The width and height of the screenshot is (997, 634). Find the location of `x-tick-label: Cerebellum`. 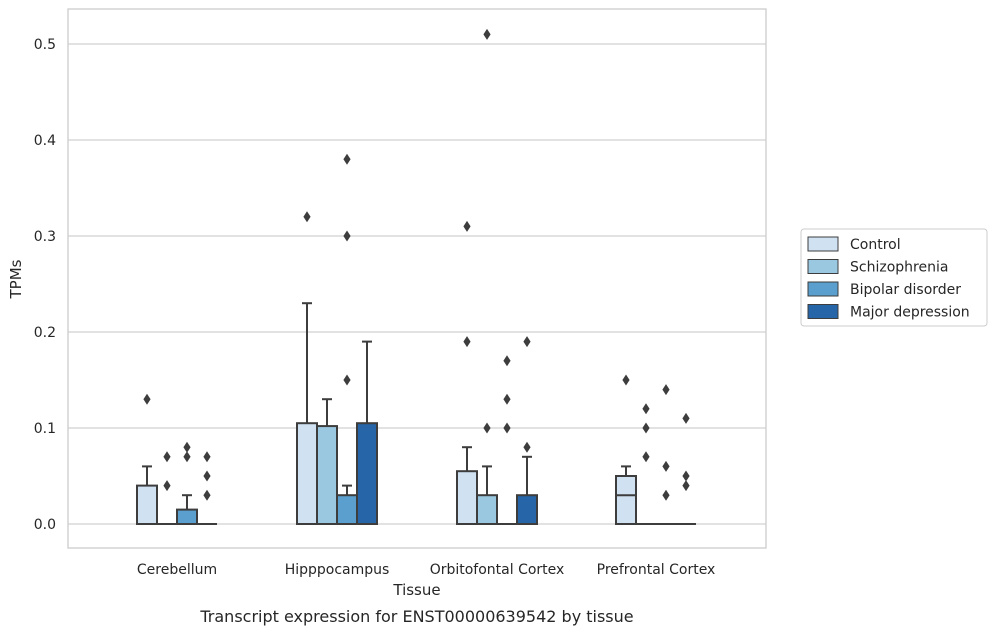

x-tick-label: Cerebellum is located at coordinates (177, 570).